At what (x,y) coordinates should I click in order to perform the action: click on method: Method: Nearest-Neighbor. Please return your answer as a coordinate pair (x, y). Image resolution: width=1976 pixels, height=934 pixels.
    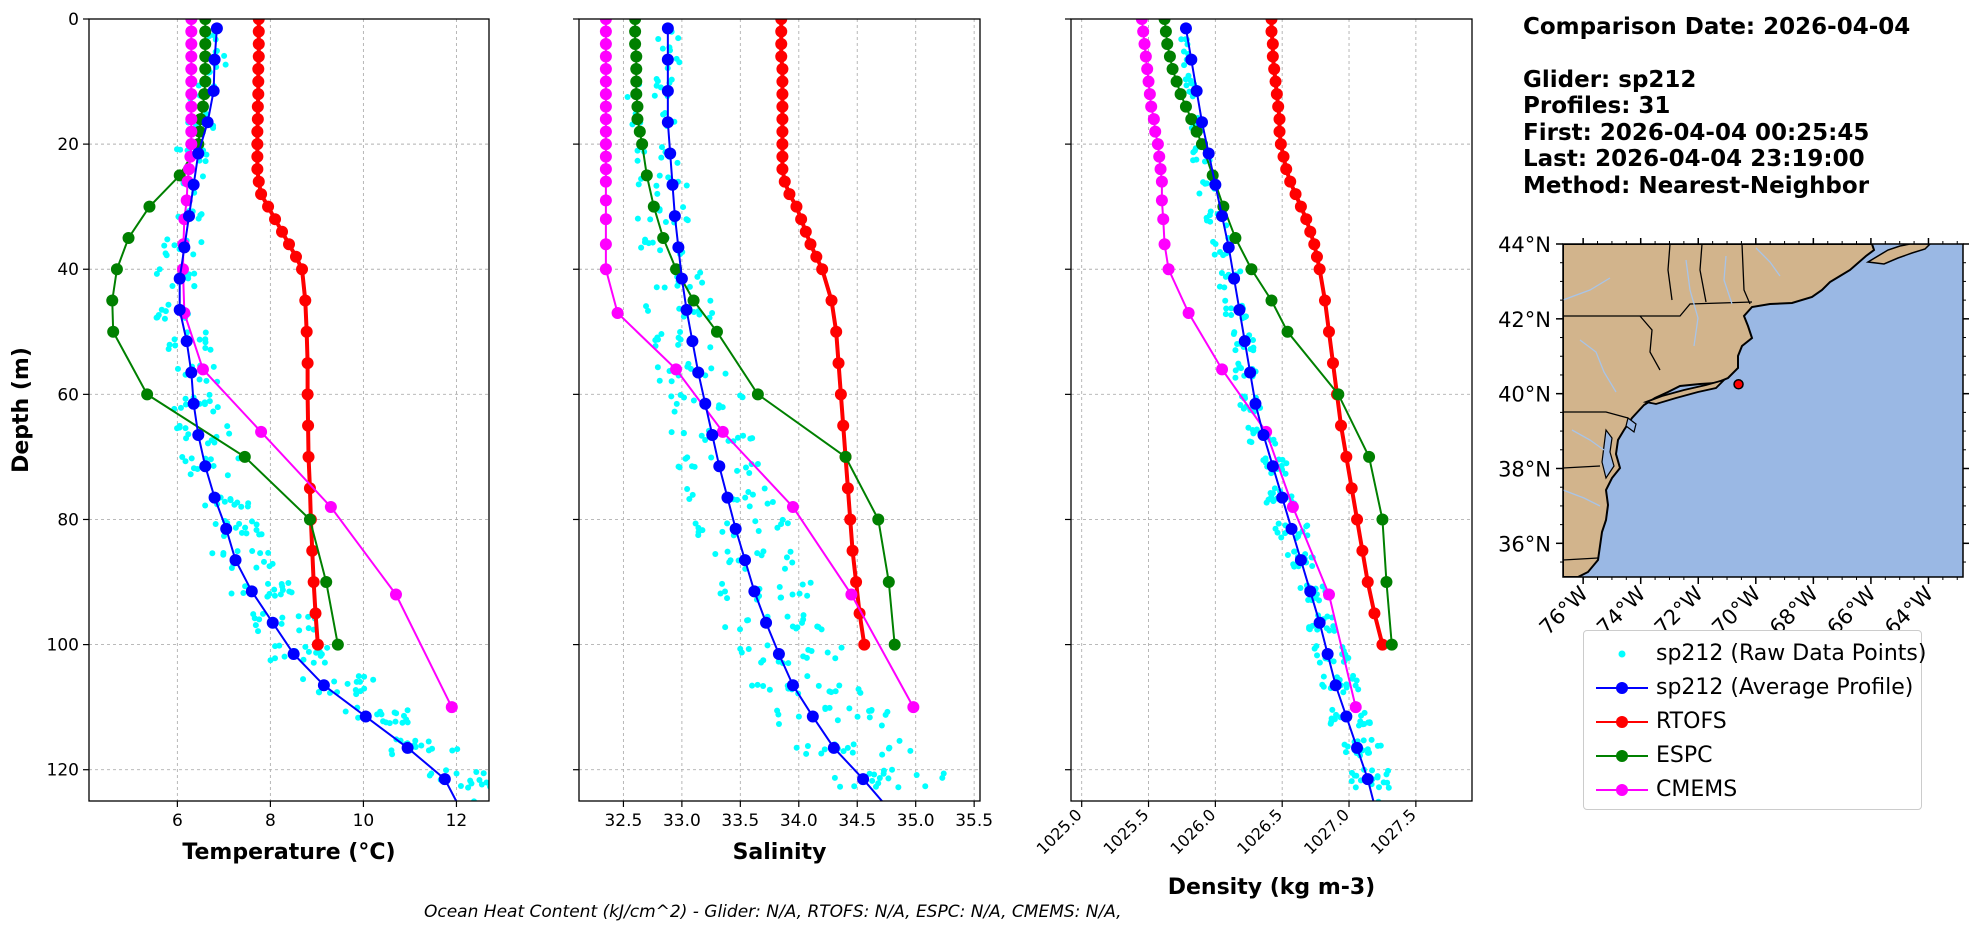
    Looking at the image, I should click on (1696, 185).